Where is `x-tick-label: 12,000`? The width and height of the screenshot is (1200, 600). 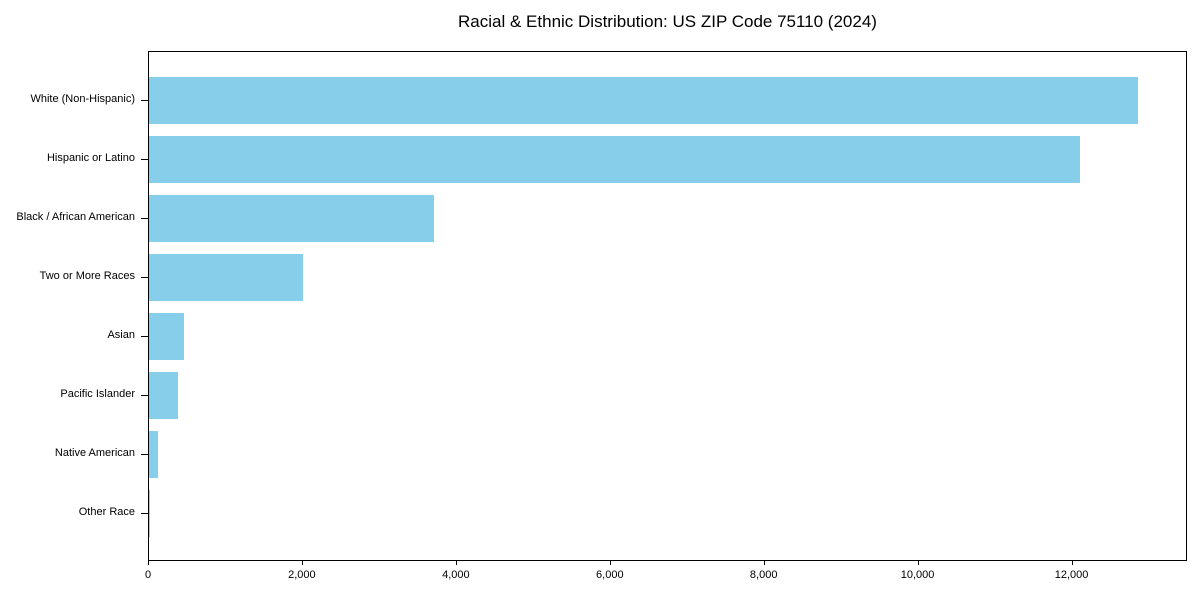
x-tick-label: 12,000 is located at coordinates (1071, 575).